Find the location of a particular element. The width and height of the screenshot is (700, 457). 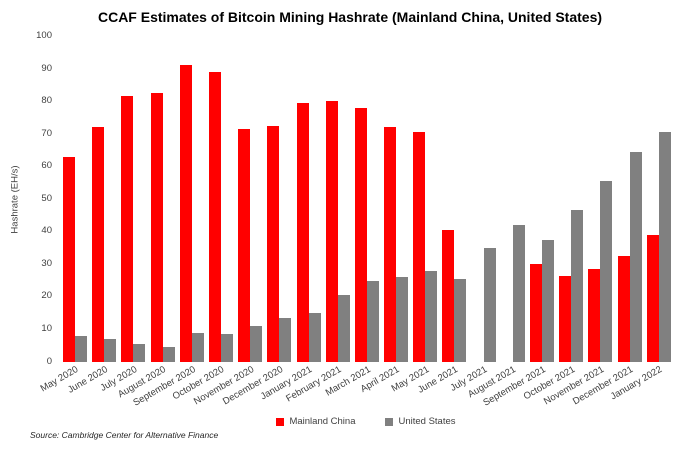

bar-group: May 2021 is located at coordinates (413, 215).